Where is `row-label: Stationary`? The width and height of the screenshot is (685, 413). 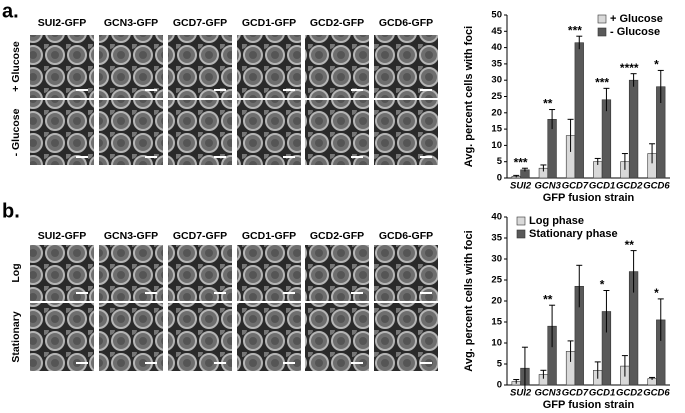
row-label: Stationary is located at coordinates (16, 337).